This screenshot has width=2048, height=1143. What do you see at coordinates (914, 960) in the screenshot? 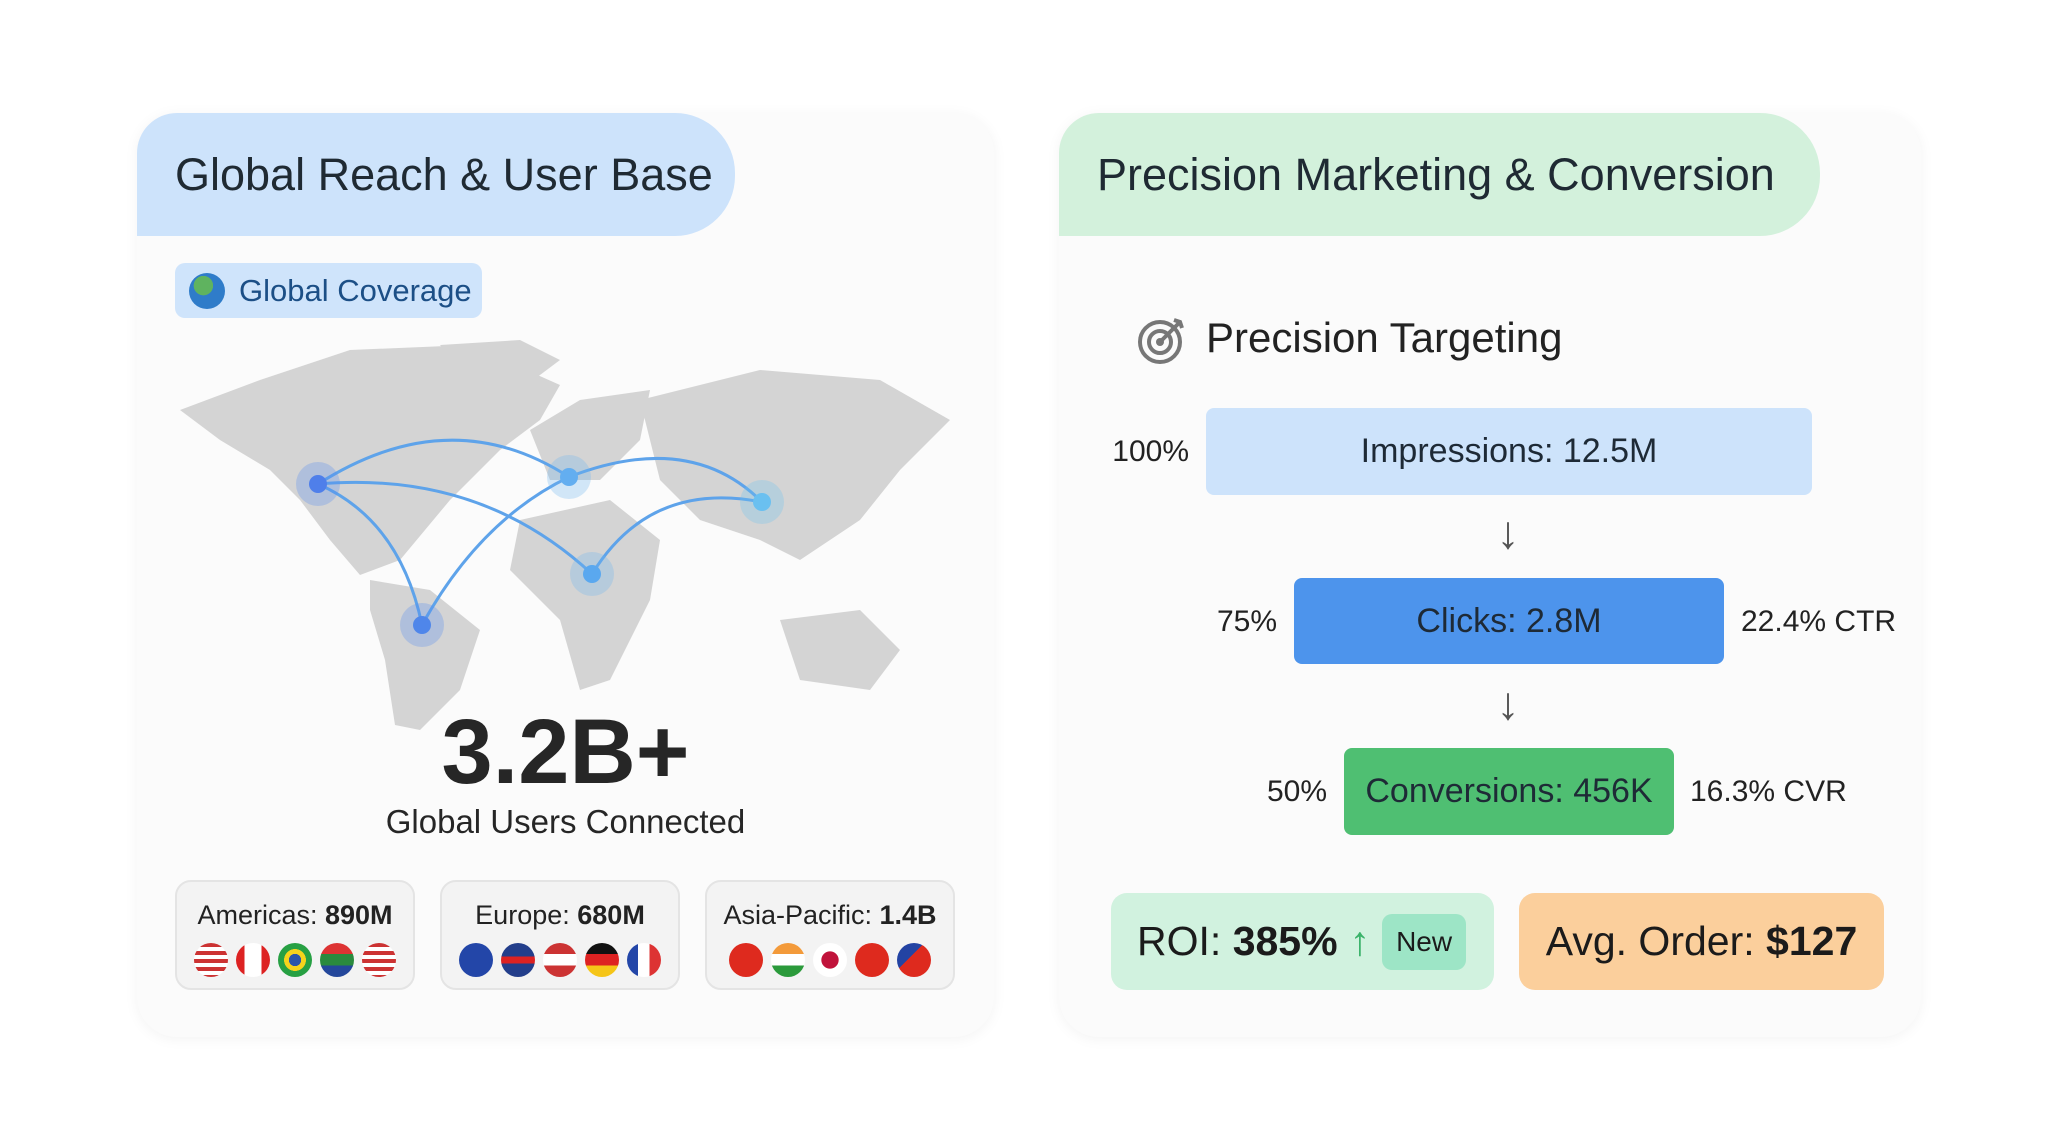
I see `flag-tw-icon` at bounding box center [914, 960].